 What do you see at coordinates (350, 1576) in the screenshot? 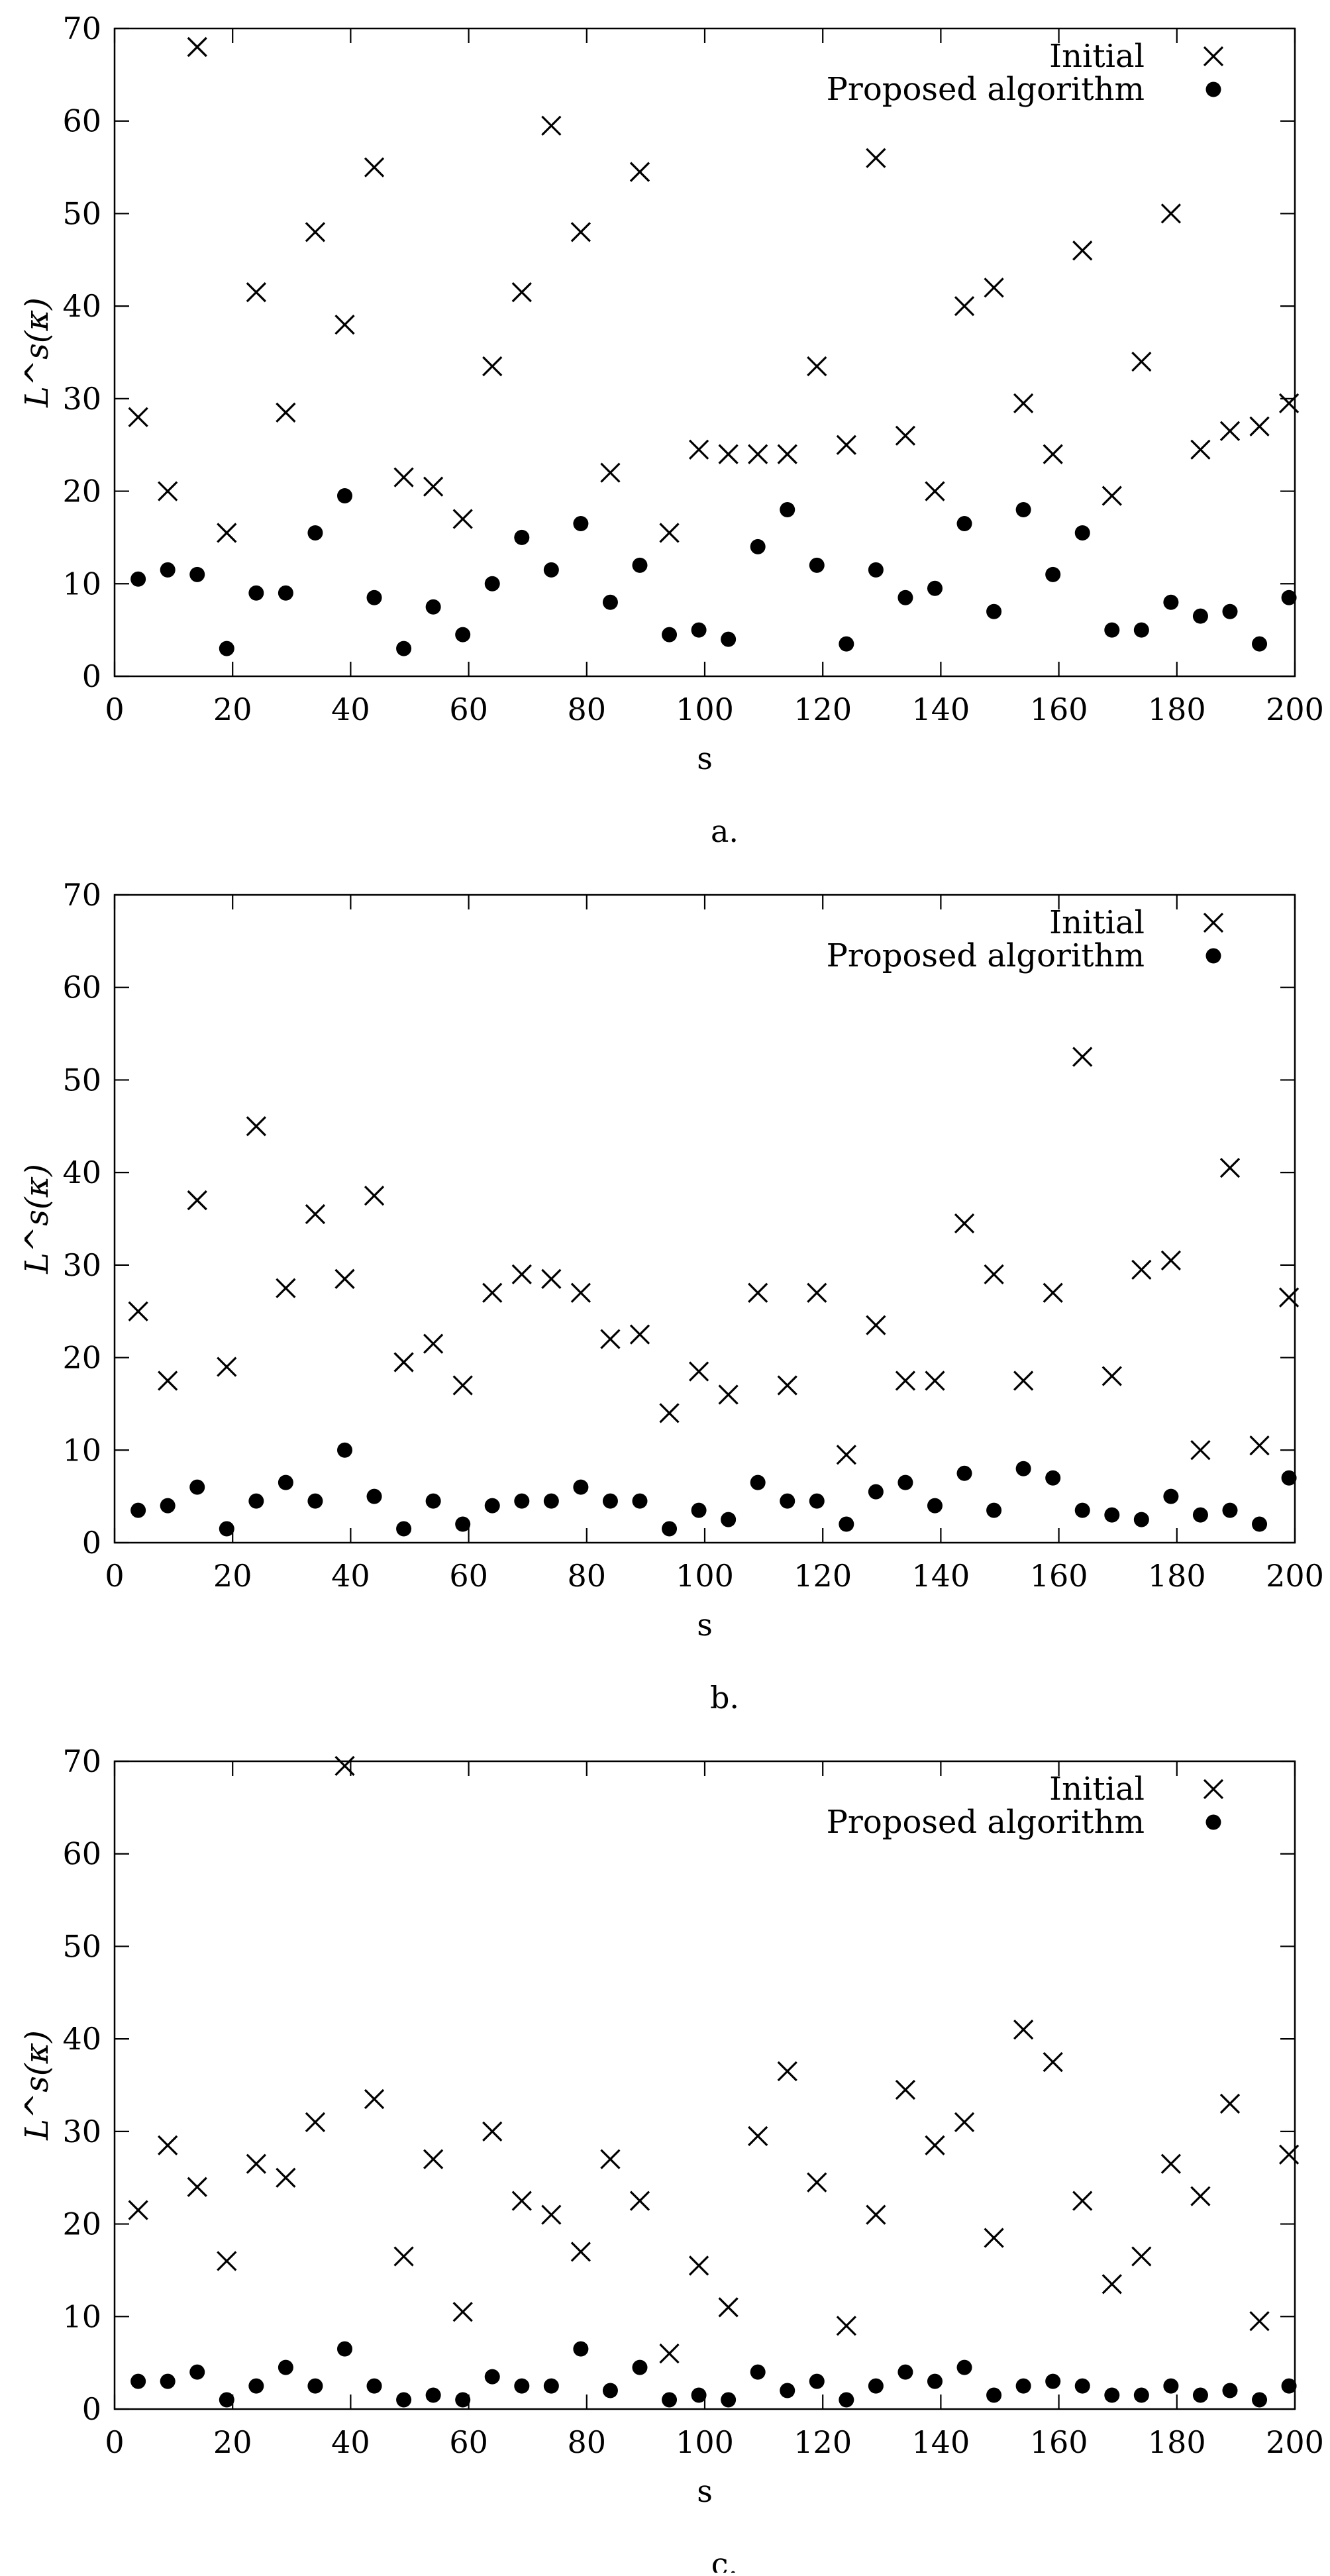
I see `x-tick-label: 40` at bounding box center [350, 1576].